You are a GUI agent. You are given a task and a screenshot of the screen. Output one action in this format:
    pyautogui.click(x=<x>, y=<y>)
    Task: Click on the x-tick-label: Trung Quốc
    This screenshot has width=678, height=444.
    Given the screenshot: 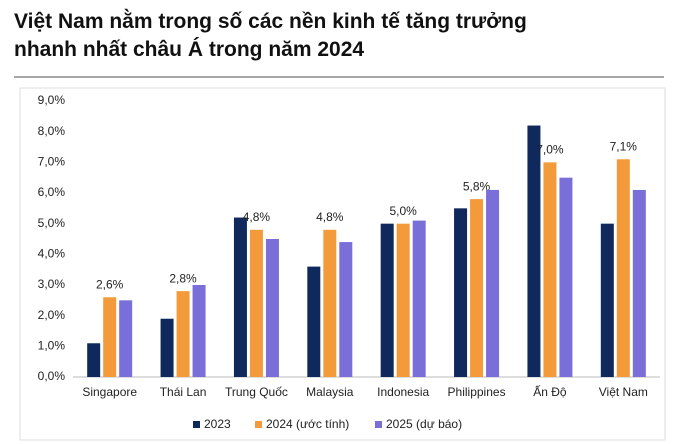 What is the action you would take?
    pyautogui.click(x=256, y=392)
    